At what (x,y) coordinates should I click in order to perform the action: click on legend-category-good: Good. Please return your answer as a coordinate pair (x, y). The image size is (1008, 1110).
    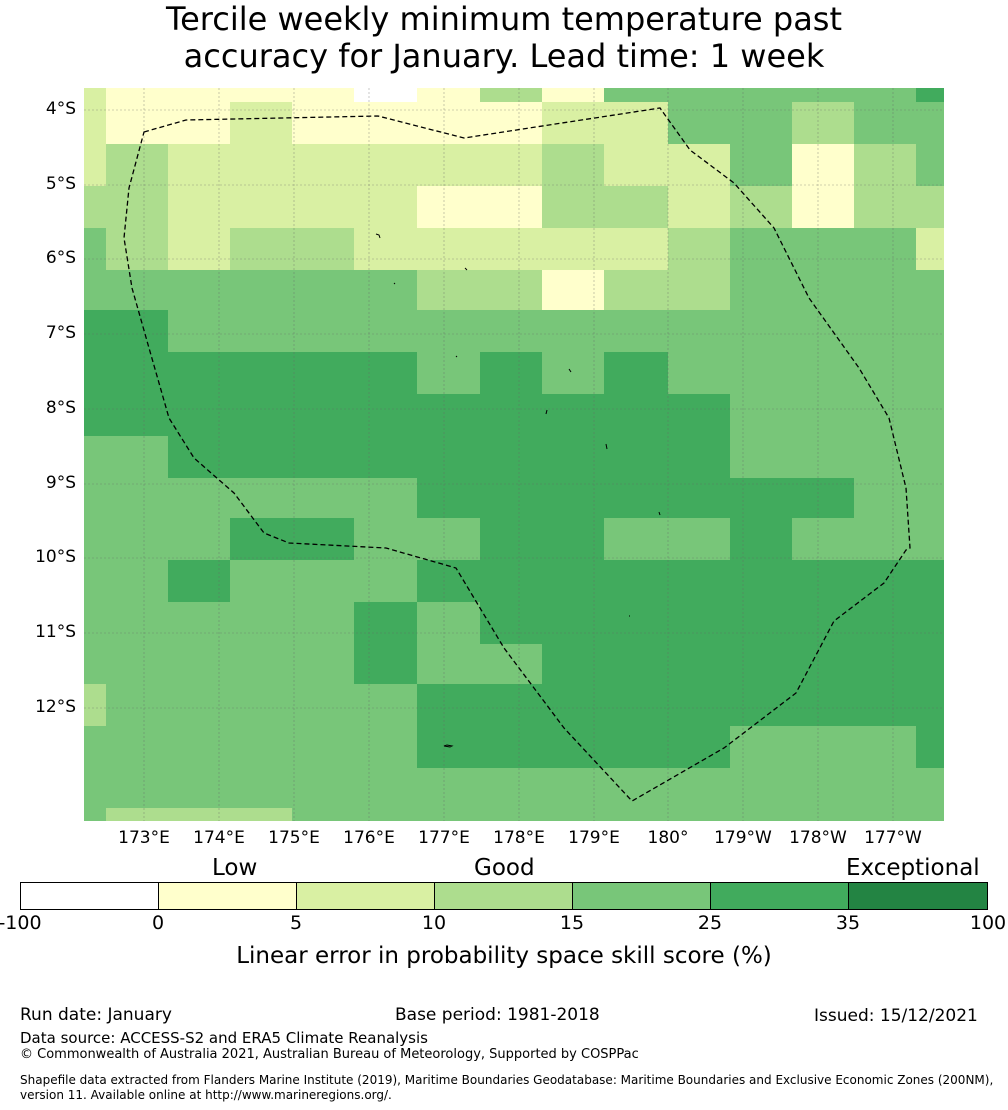
    Looking at the image, I should click on (504, 868).